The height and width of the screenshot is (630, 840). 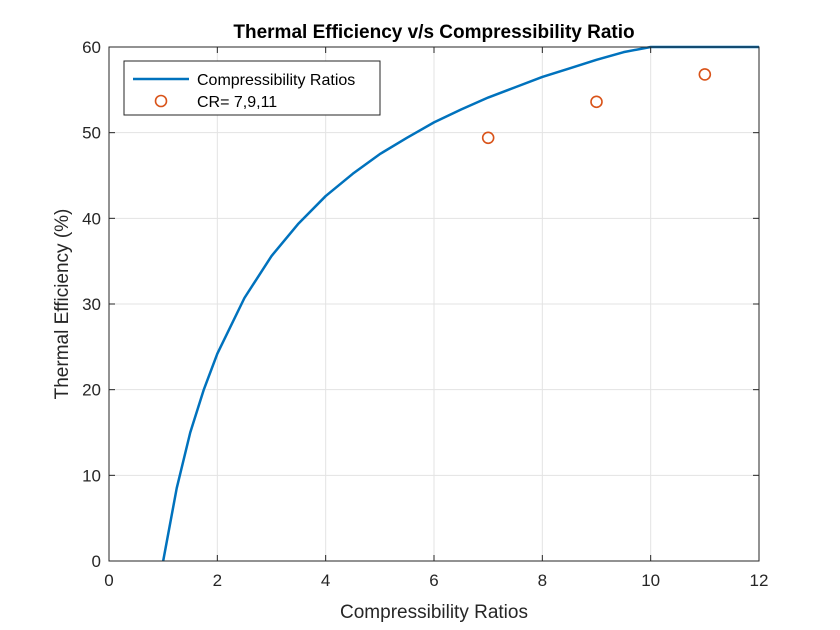 What do you see at coordinates (237, 102) in the screenshot?
I see `legend-entry-markers: CR= 7,9,11` at bounding box center [237, 102].